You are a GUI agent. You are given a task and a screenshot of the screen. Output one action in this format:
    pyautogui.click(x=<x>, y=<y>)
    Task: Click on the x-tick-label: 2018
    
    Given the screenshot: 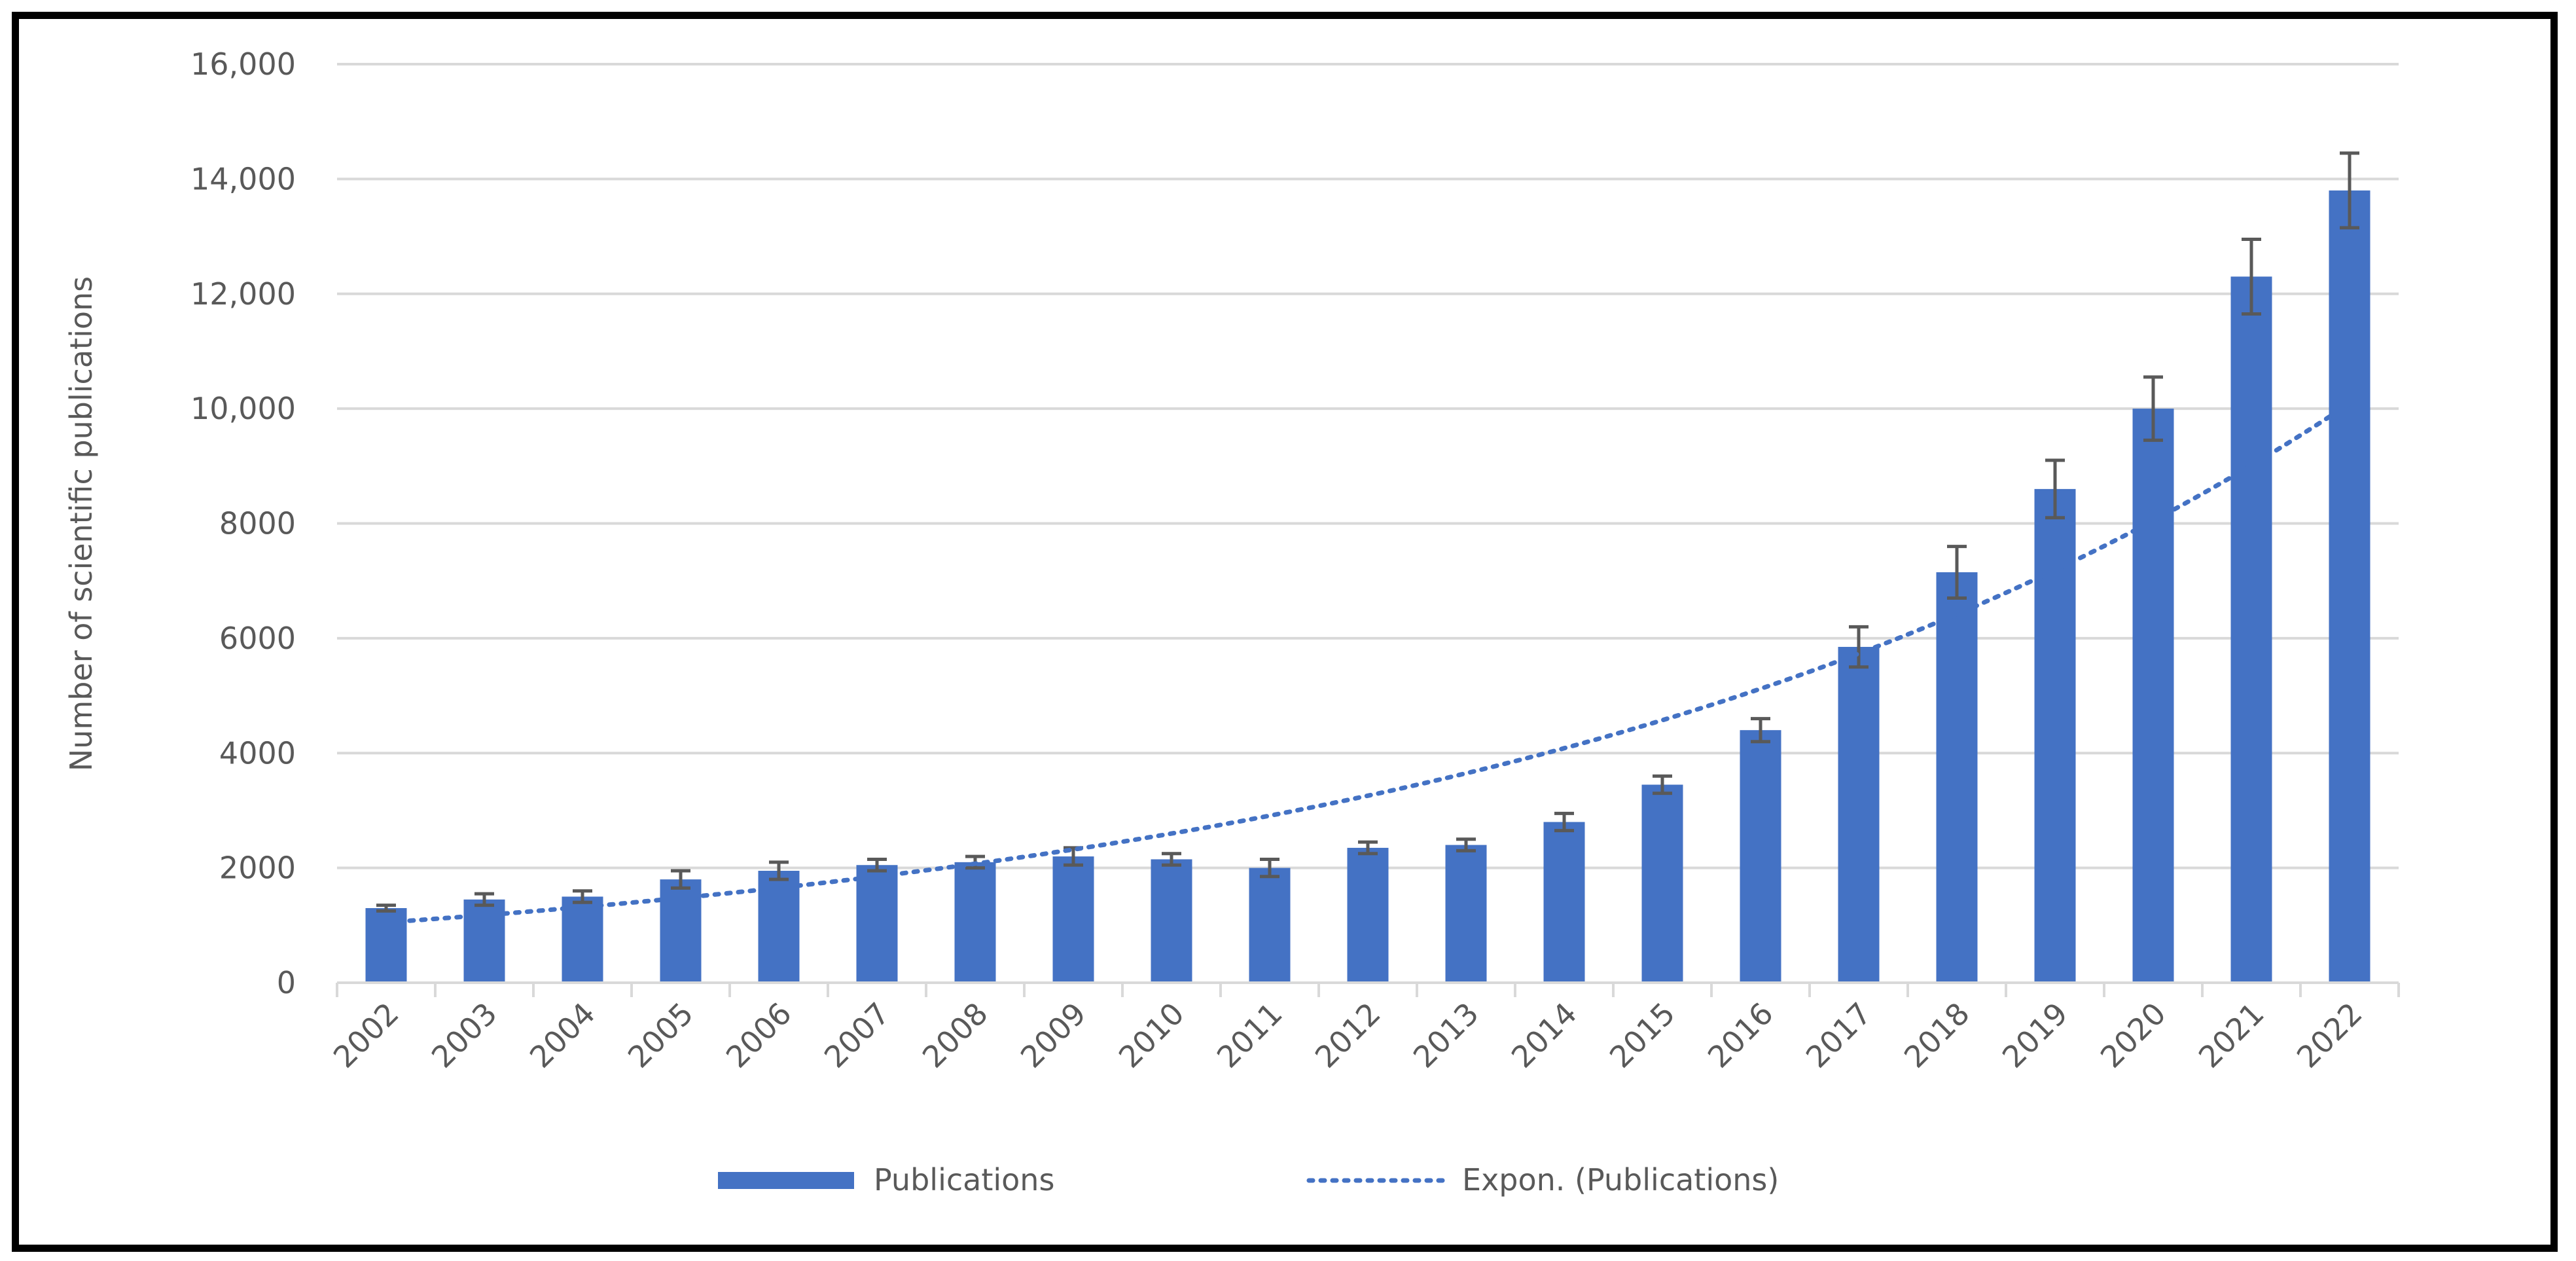 What is the action you would take?
    pyautogui.click(x=1937, y=1035)
    